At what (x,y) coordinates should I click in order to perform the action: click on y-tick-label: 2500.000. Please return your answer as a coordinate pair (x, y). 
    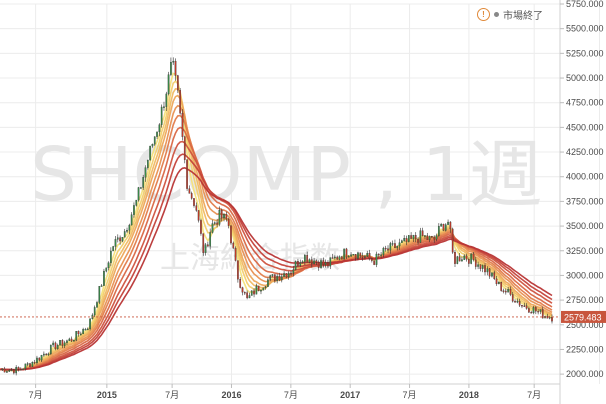
    Looking at the image, I should click on (585, 325).